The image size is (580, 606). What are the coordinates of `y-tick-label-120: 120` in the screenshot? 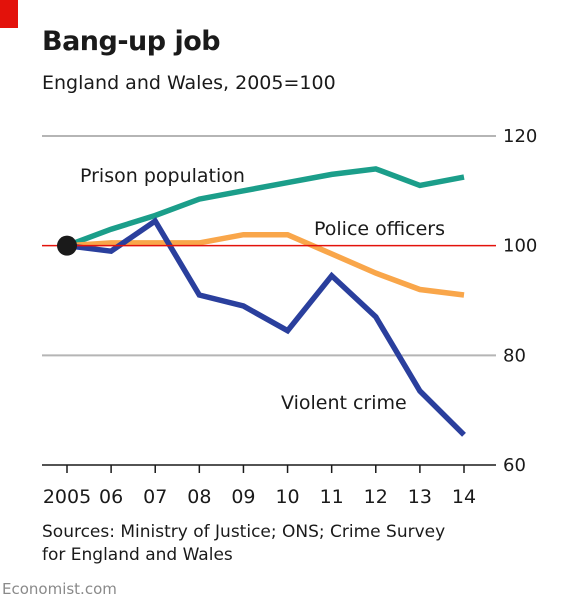 It's located at (520, 136).